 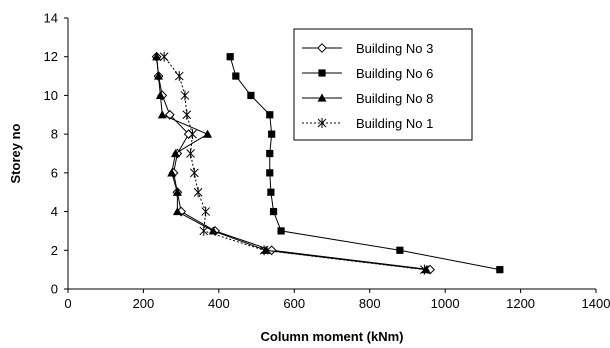 What do you see at coordinates (54, 211) in the screenshot?
I see `y-tick-label: 4` at bounding box center [54, 211].